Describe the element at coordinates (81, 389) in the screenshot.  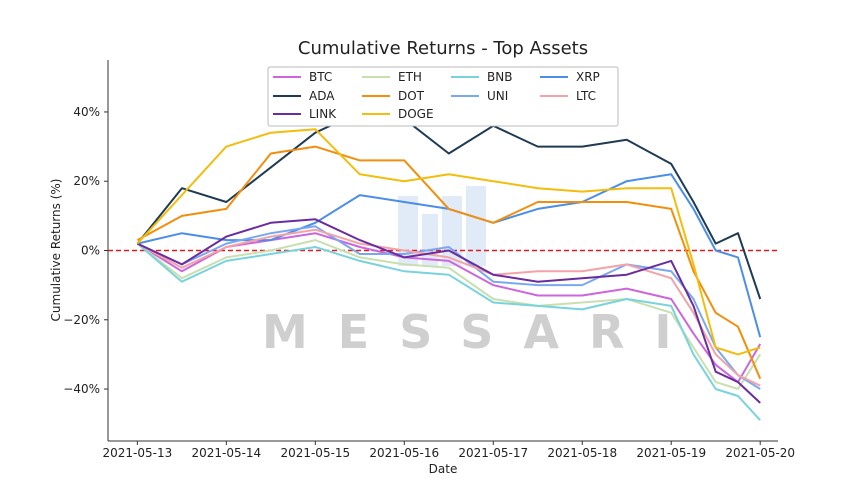
I see `y-tick-label: −40%` at that location.